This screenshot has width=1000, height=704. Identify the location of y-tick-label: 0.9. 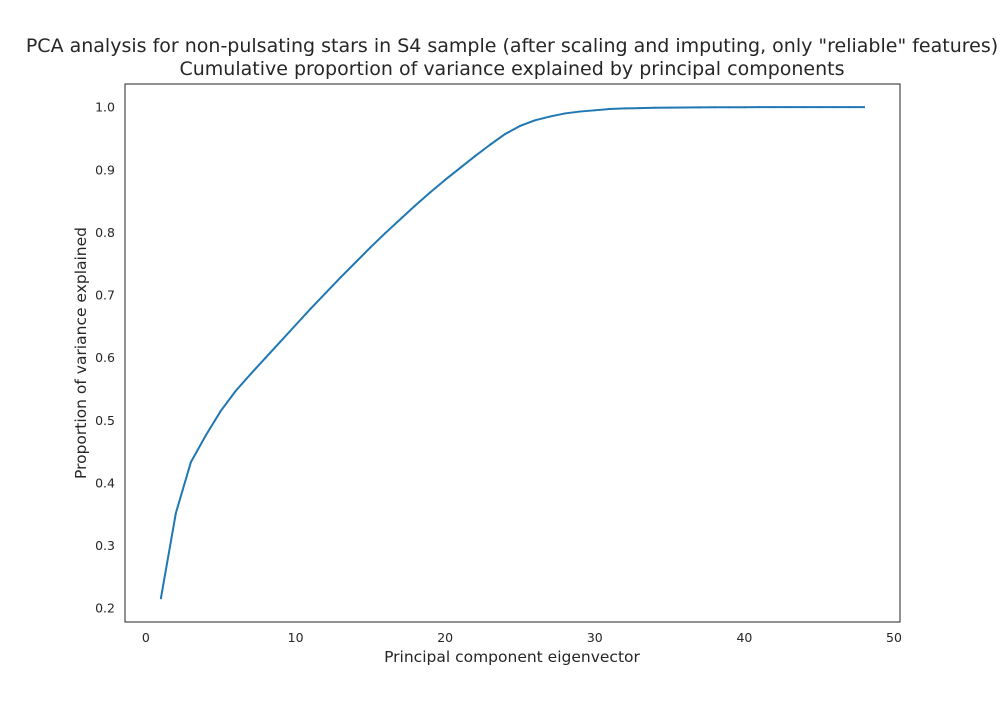
(105, 169).